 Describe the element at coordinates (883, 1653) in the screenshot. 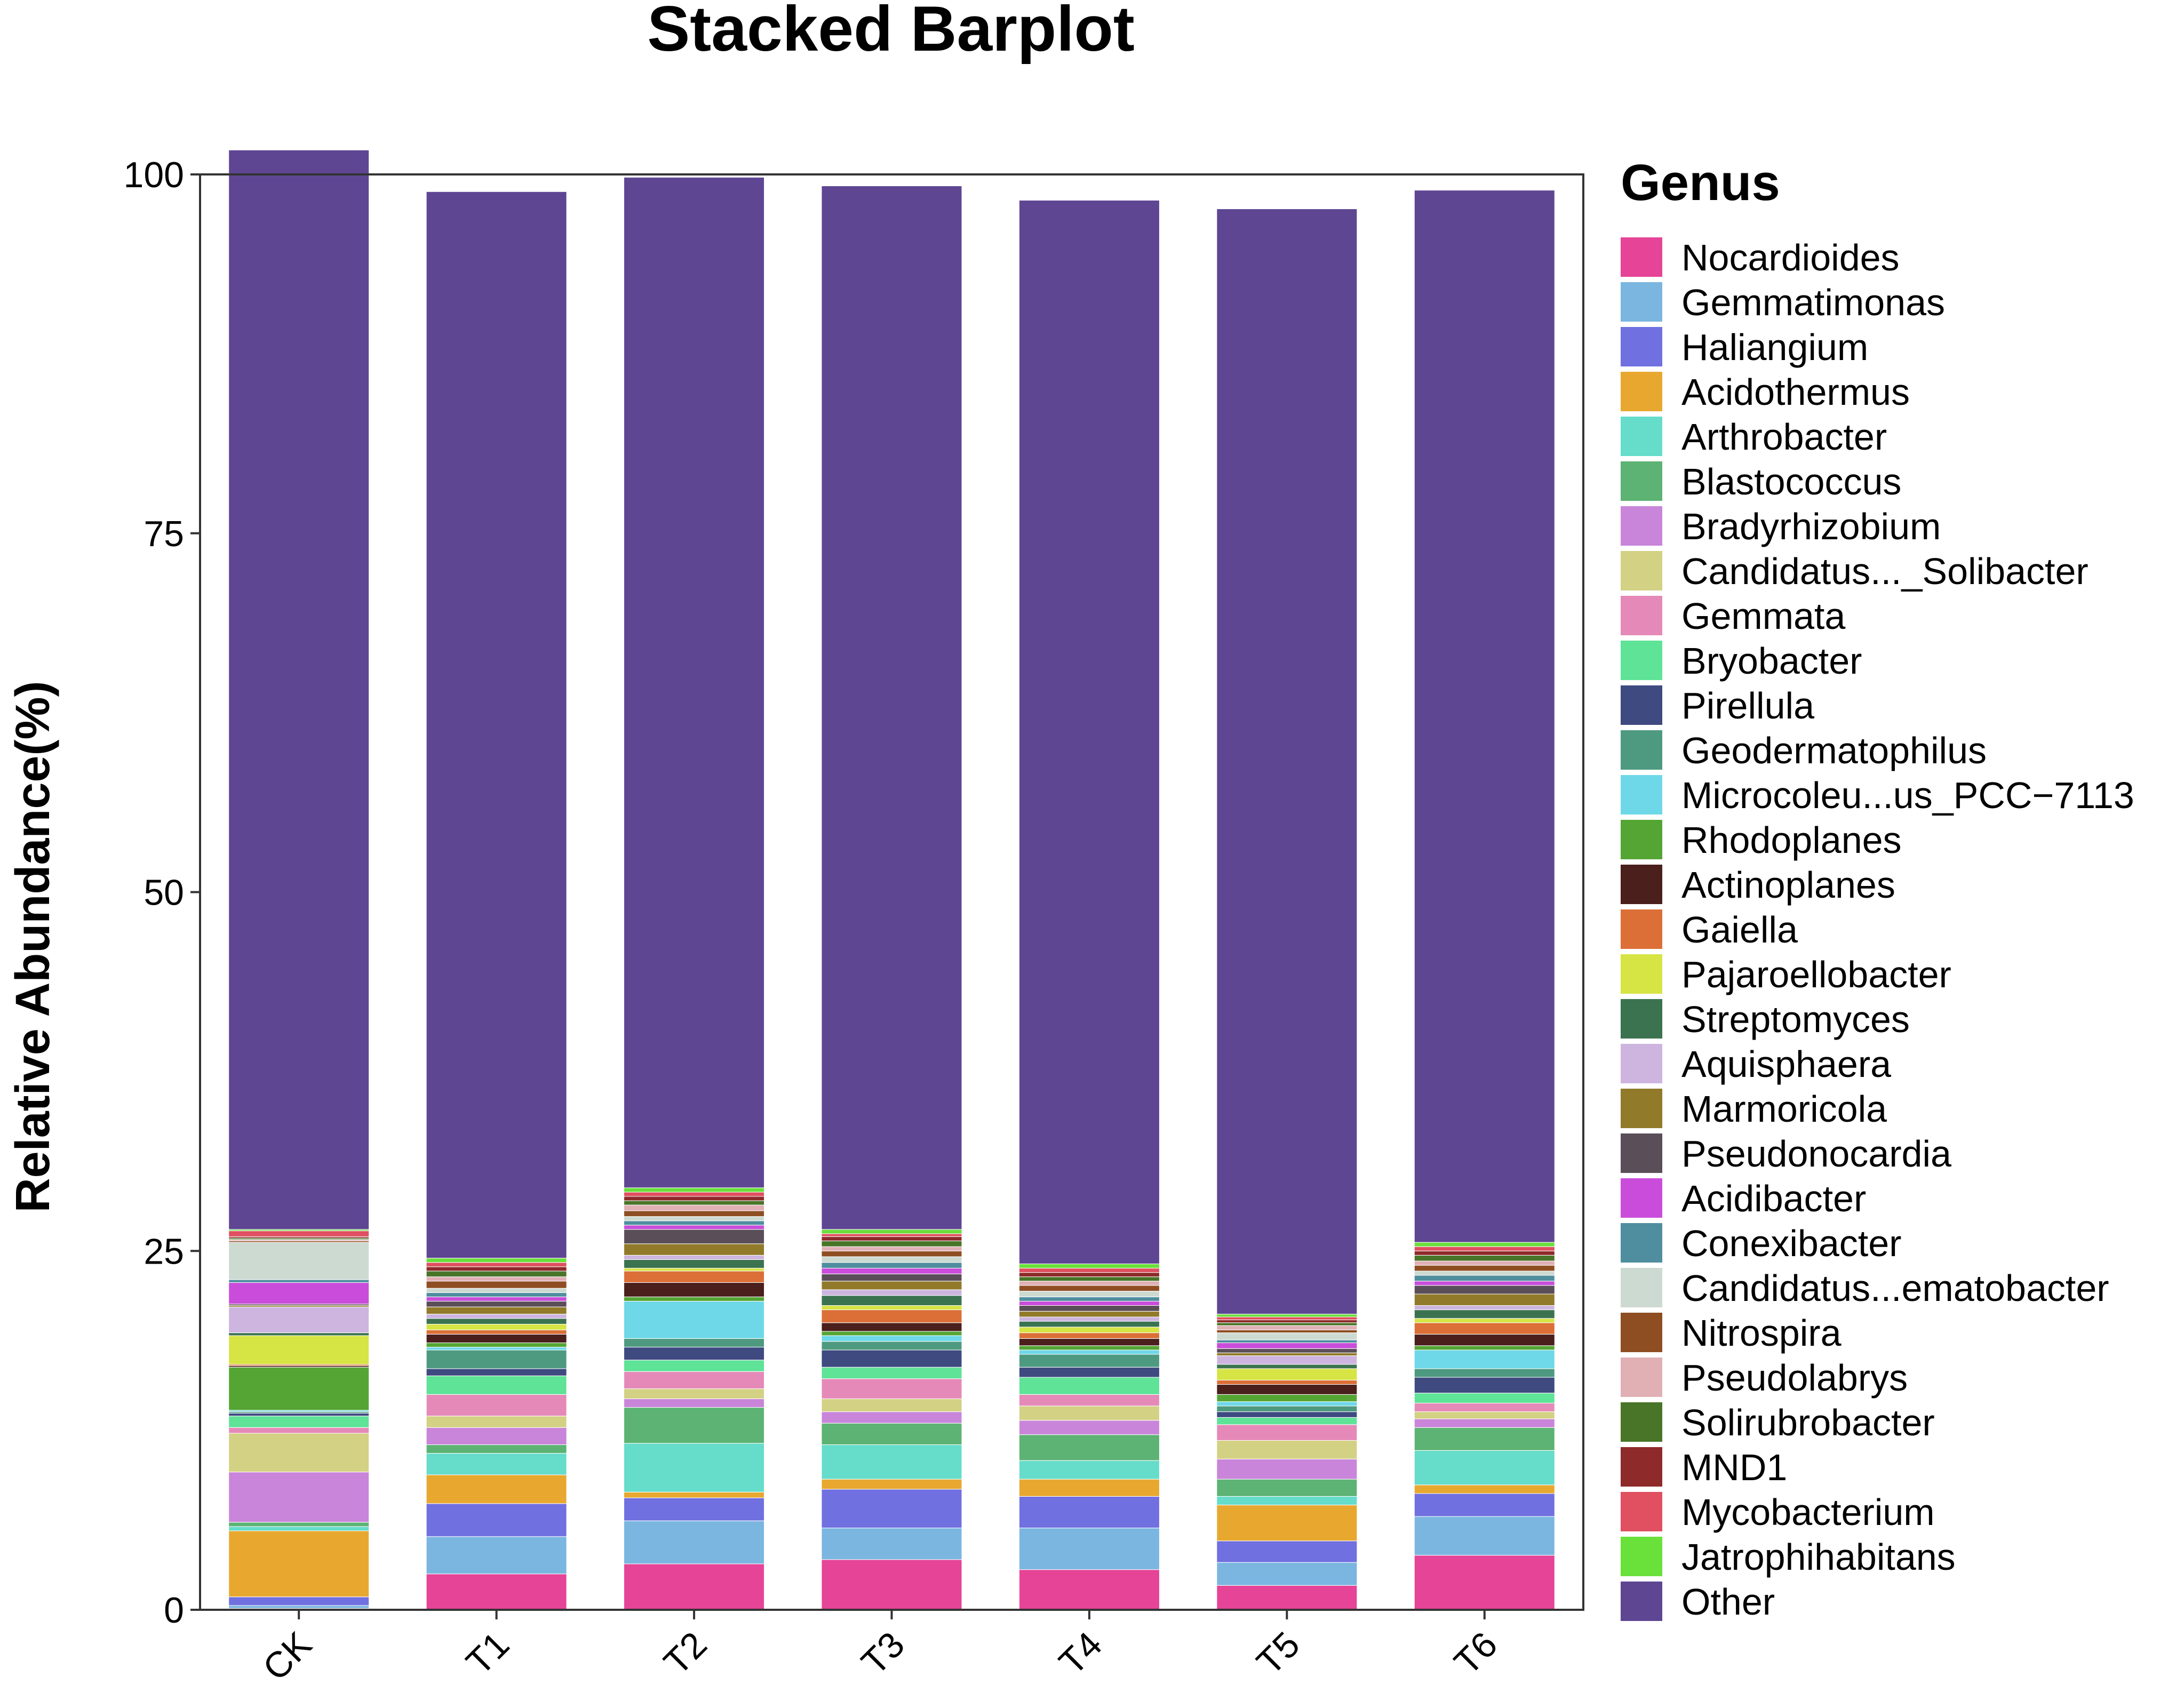

I see `x-tick-label: T3` at that location.